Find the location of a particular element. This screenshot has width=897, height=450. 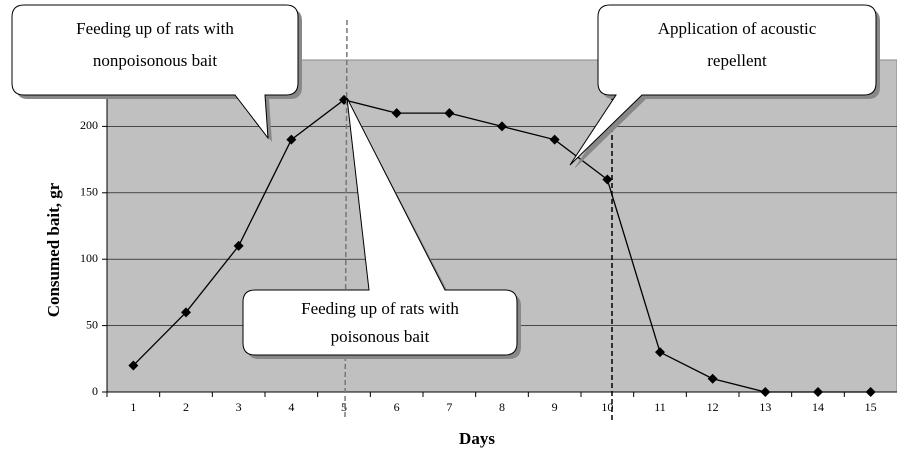

annotation: nonpoisonous bait is located at coordinates (155, 60).